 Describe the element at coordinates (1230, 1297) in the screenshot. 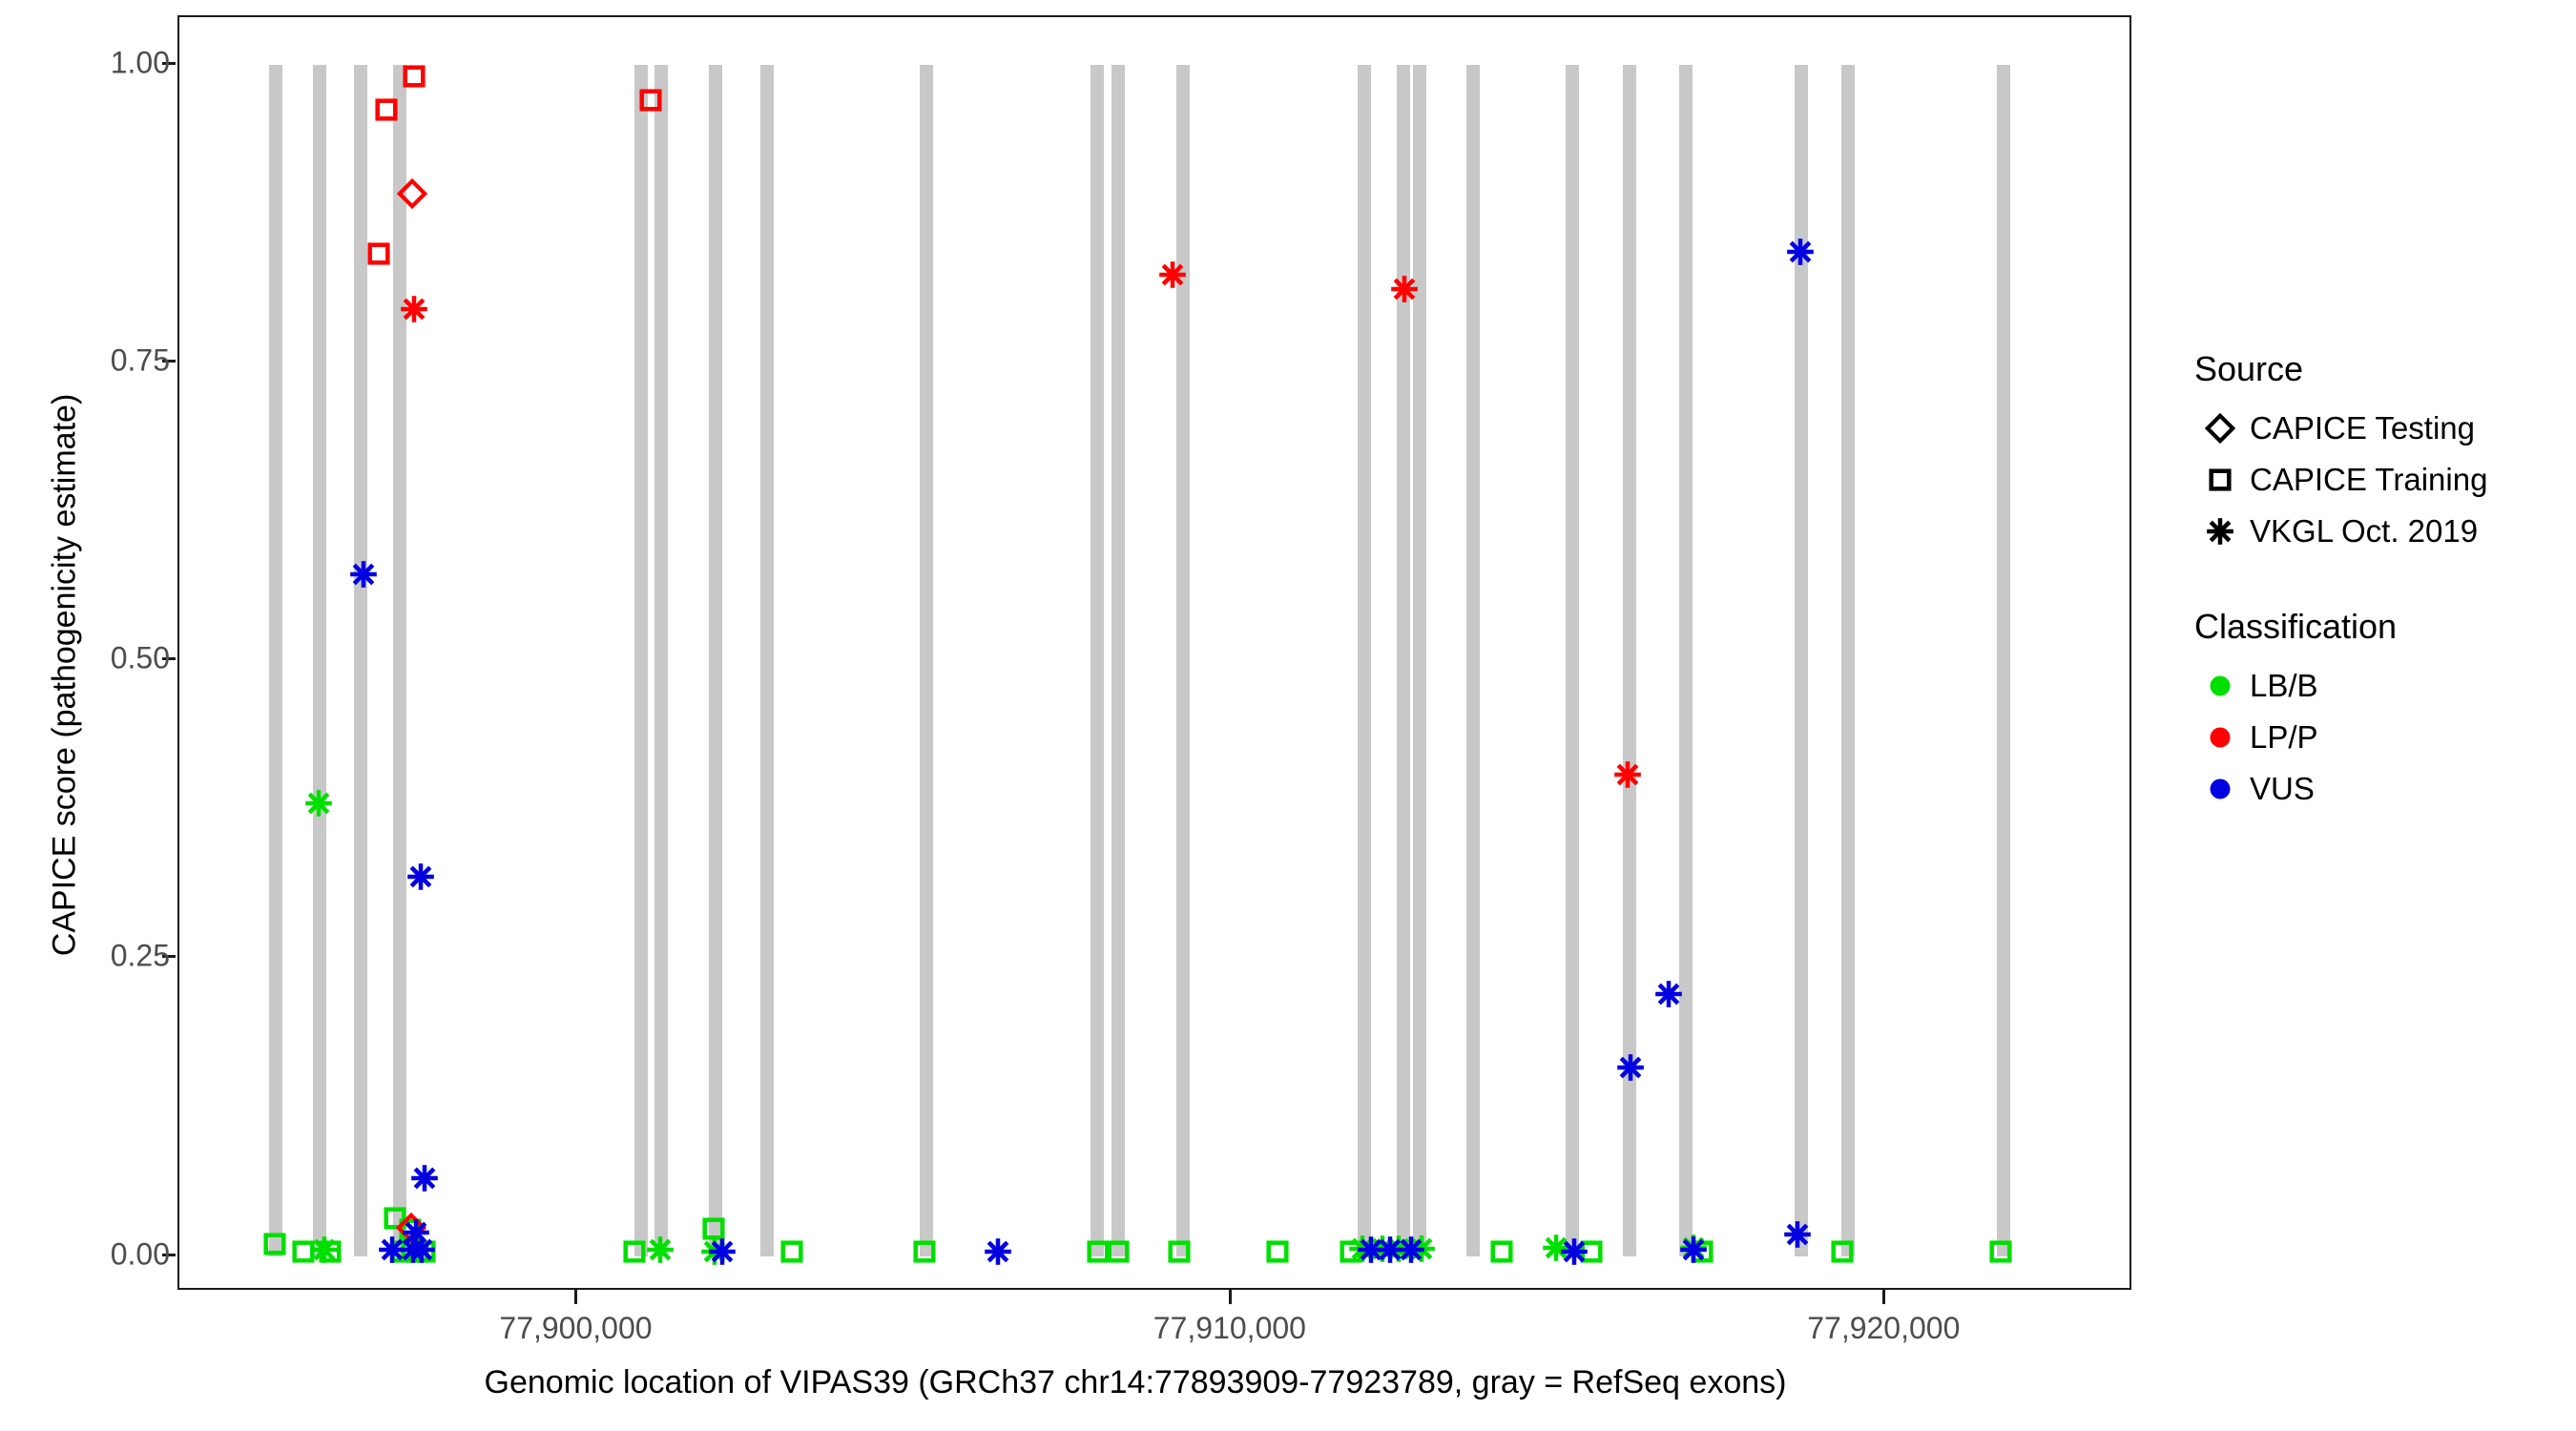

I see `x-axis-tick` at that location.